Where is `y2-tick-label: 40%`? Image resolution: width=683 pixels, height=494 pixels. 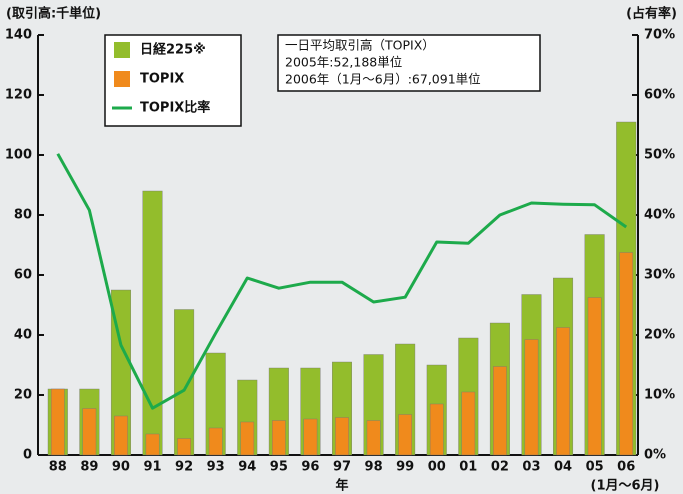
y2-tick-label: 40% is located at coordinates (659, 215).